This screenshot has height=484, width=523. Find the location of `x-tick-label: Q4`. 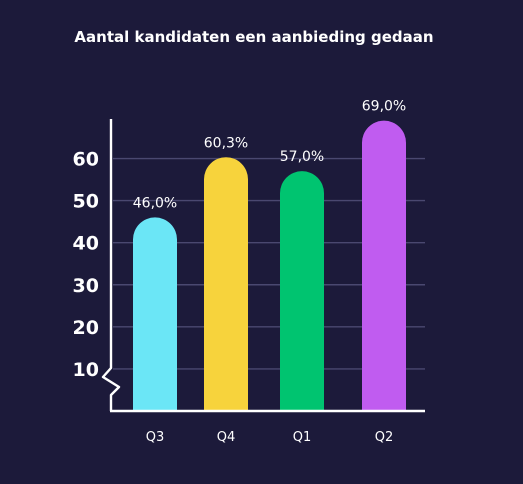

x-tick-label: Q4 is located at coordinates (226, 437).